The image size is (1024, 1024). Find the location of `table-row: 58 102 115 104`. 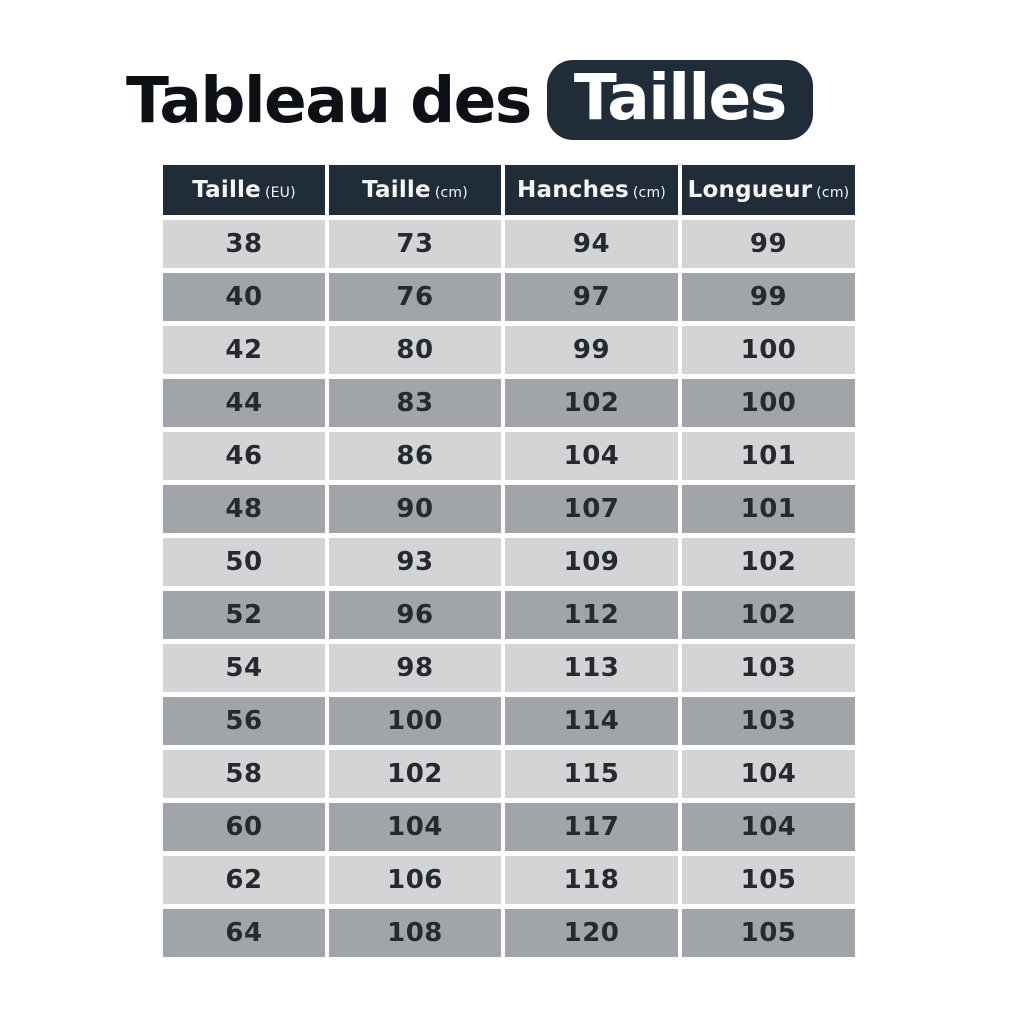

table-row: 58 102 115 104 is located at coordinates (509, 774).